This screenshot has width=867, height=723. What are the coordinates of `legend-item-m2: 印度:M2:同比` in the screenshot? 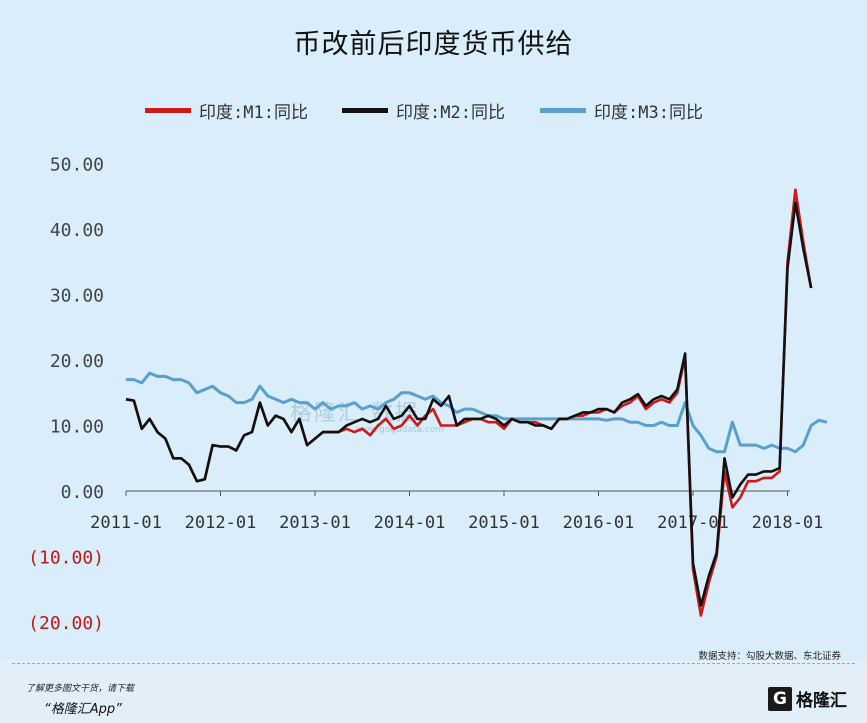 It's located at (423, 110).